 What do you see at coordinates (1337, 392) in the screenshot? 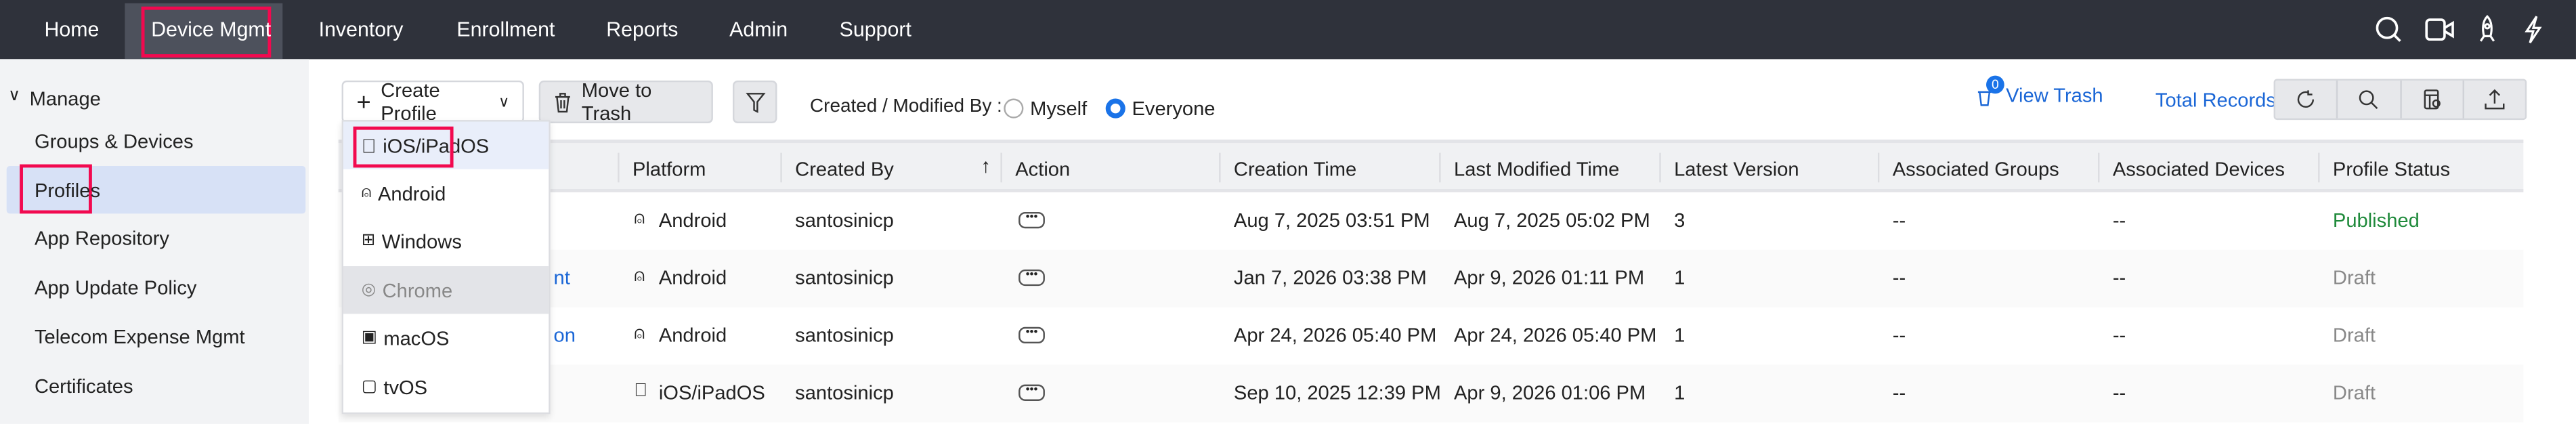
I see `creation-time-cell: Sep 10, 2025 12:39 PM` at bounding box center [1337, 392].